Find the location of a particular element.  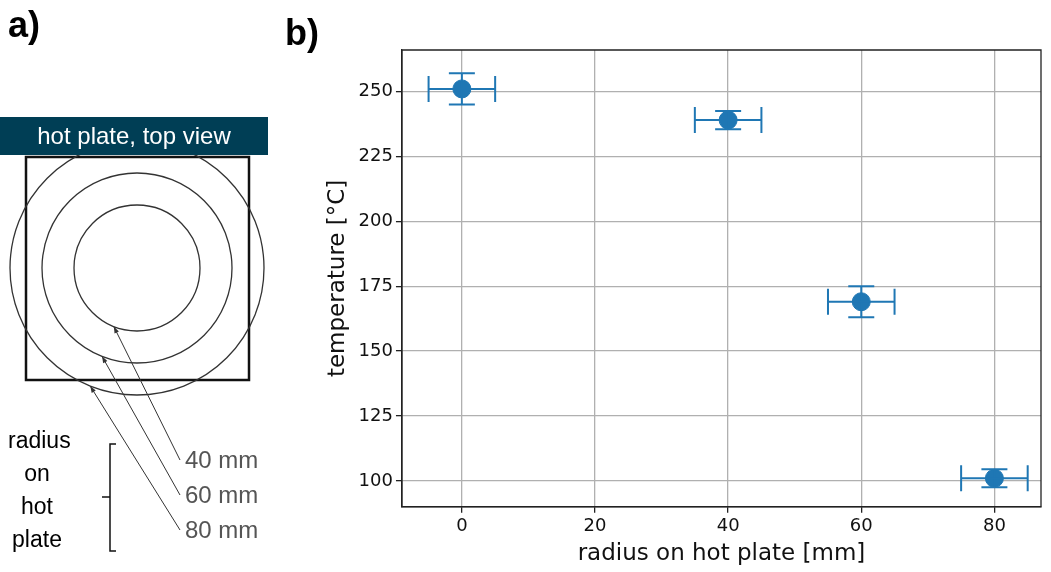

text: a) is located at coordinates (24, 25).